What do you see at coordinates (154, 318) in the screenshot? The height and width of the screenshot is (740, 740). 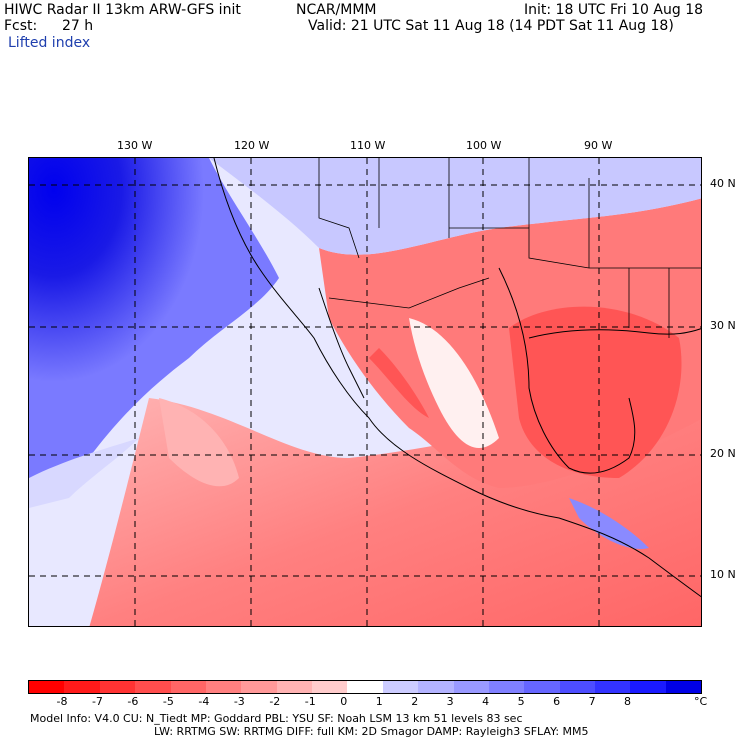 I see `pacific-stable-area` at bounding box center [154, 318].